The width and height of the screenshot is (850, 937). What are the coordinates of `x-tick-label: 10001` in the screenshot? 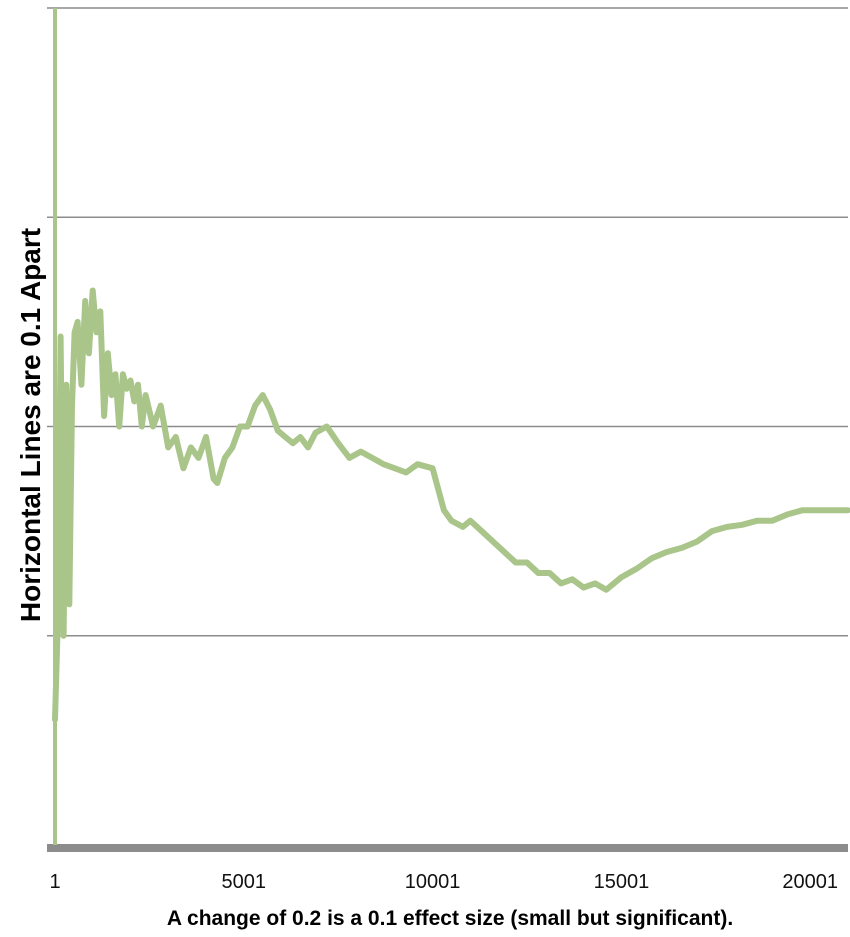 It's located at (433, 882).